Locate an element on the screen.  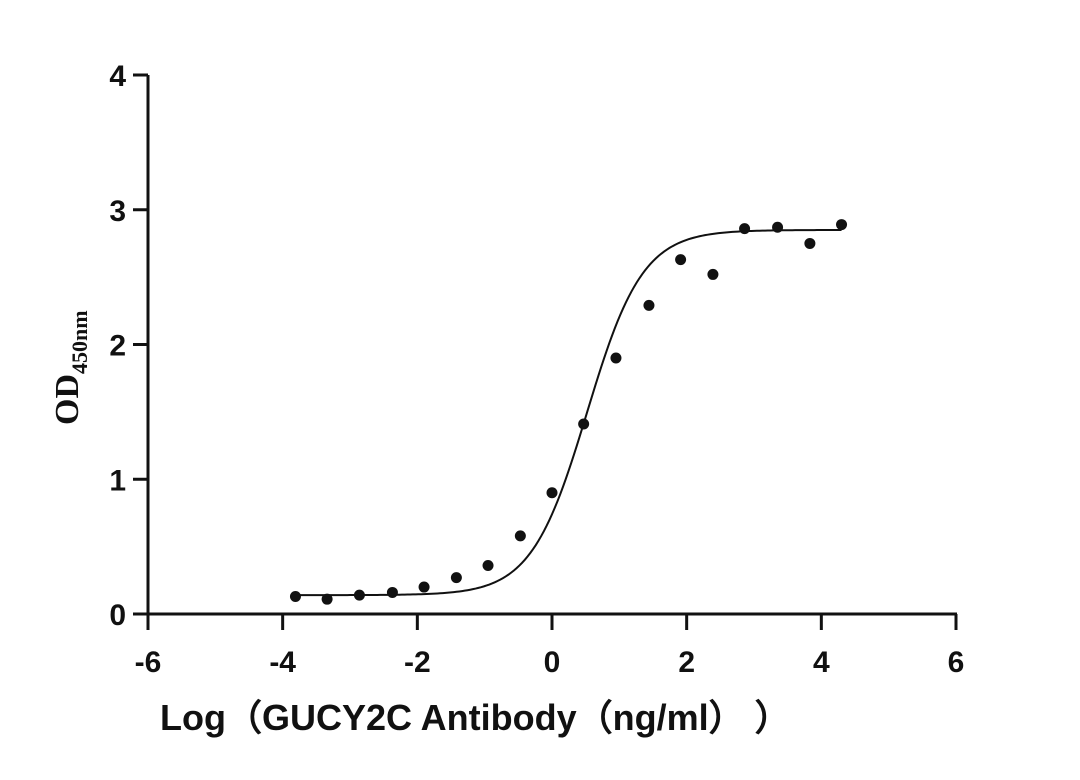
x-tick-label: 0 is located at coordinates (552, 662).